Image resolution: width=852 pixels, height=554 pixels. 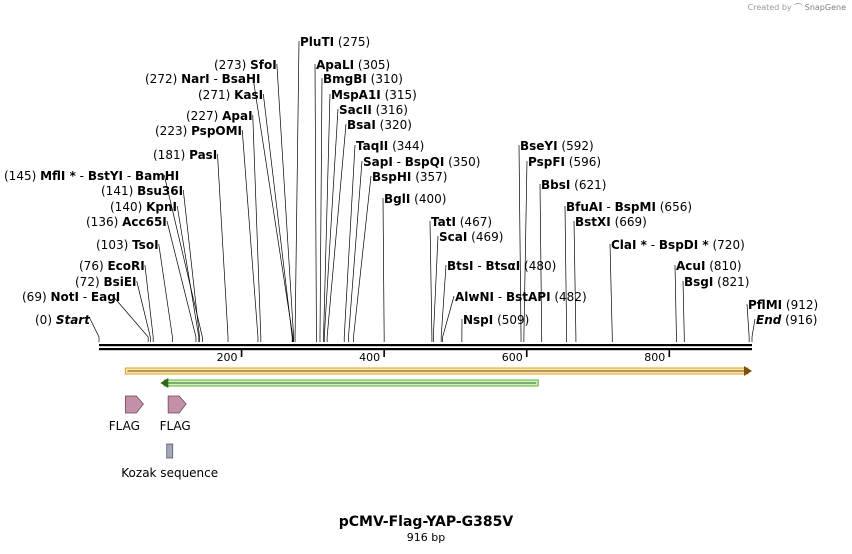 I want to click on cut-position: (320), so click(x=394, y=125).